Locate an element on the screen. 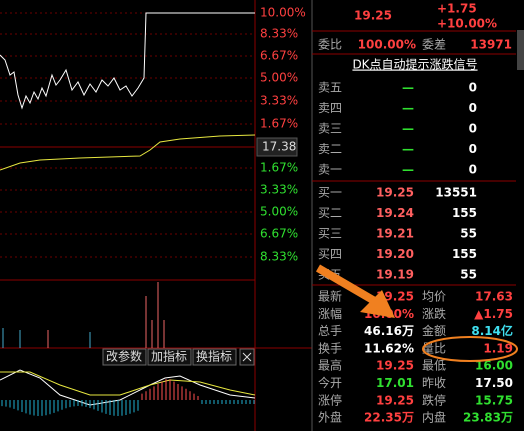 The width and height of the screenshot is (524, 431). stat-label: 外盘 is located at coordinates (330, 417).